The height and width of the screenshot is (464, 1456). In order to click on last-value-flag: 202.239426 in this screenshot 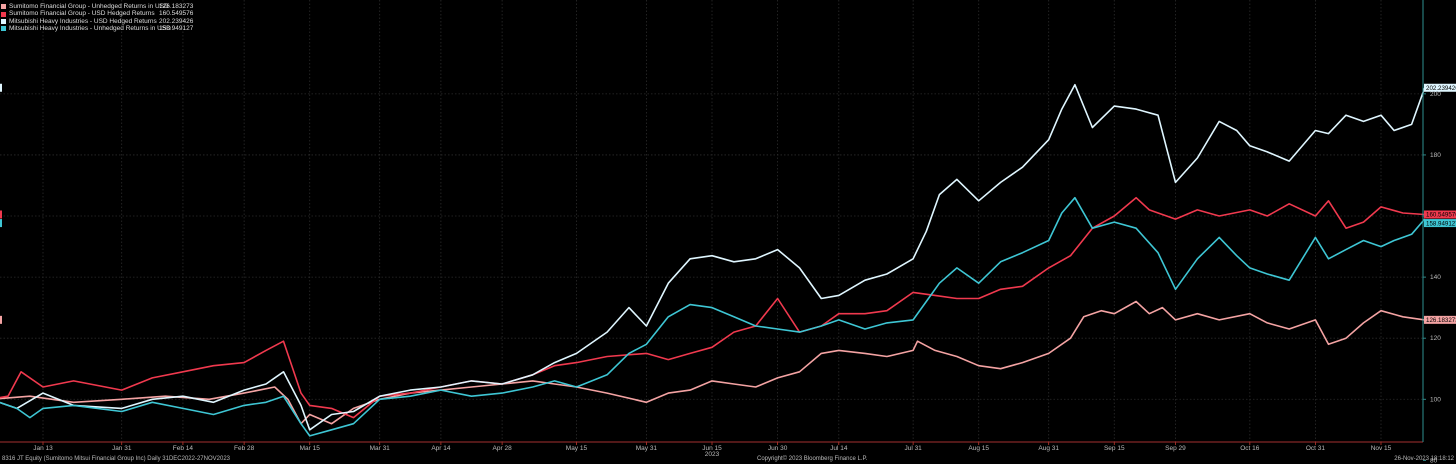, I will do `click(1440, 87)`.